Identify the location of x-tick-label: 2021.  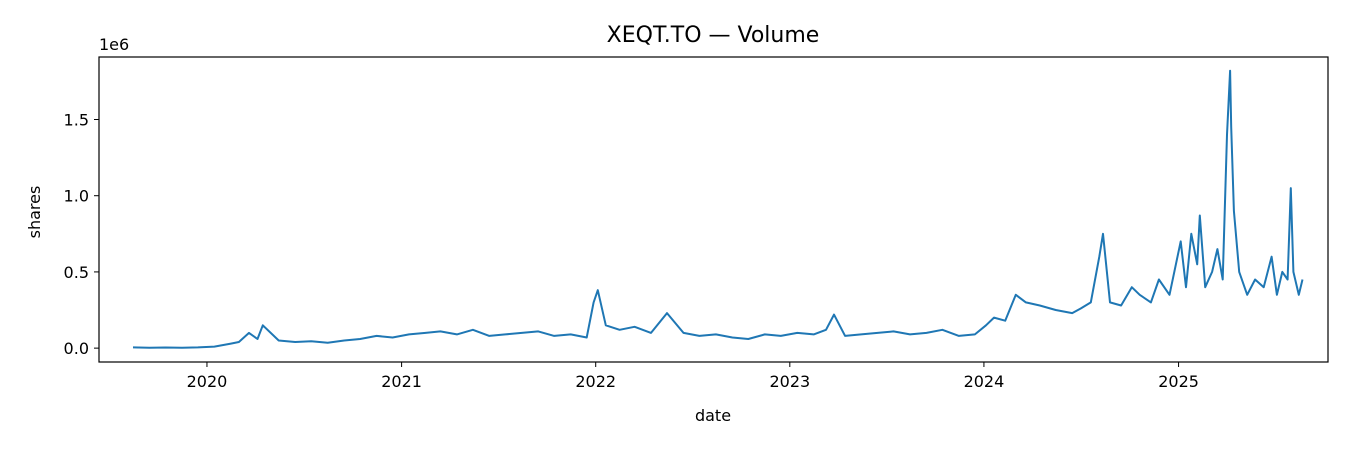
(401, 381).